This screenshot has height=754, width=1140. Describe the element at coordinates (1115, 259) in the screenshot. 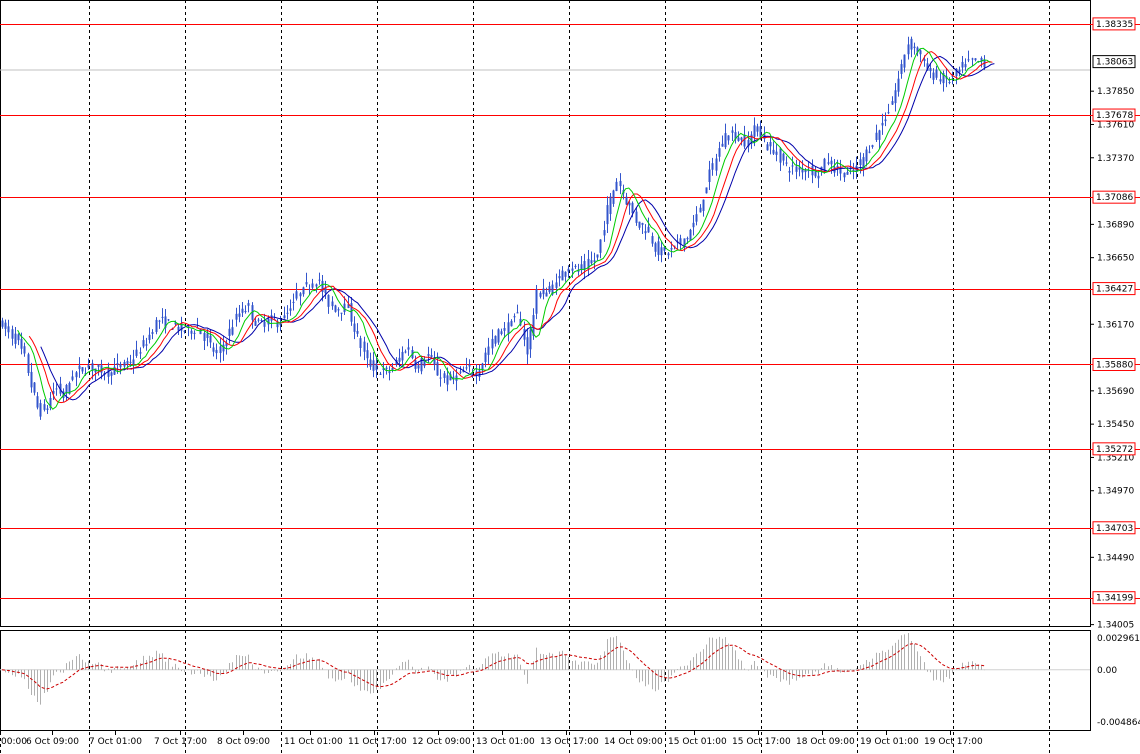

I see `y-tick-label-4: 1.36650` at that location.